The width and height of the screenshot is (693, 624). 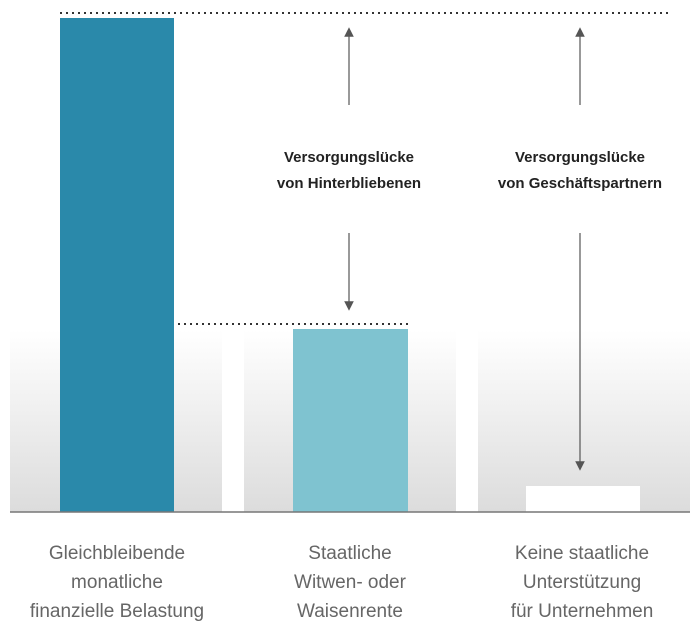 I want to click on gap-label: von Hinterbliebenen, so click(x=349, y=183).